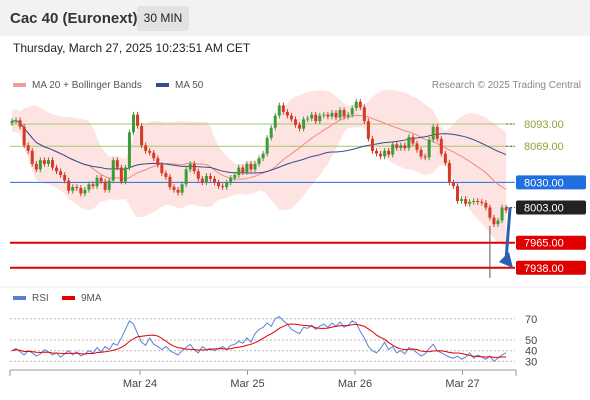 This screenshot has width=590, height=400. What do you see at coordinates (189, 85) in the screenshot?
I see `legend-ma50-label: MA 50` at bounding box center [189, 85].